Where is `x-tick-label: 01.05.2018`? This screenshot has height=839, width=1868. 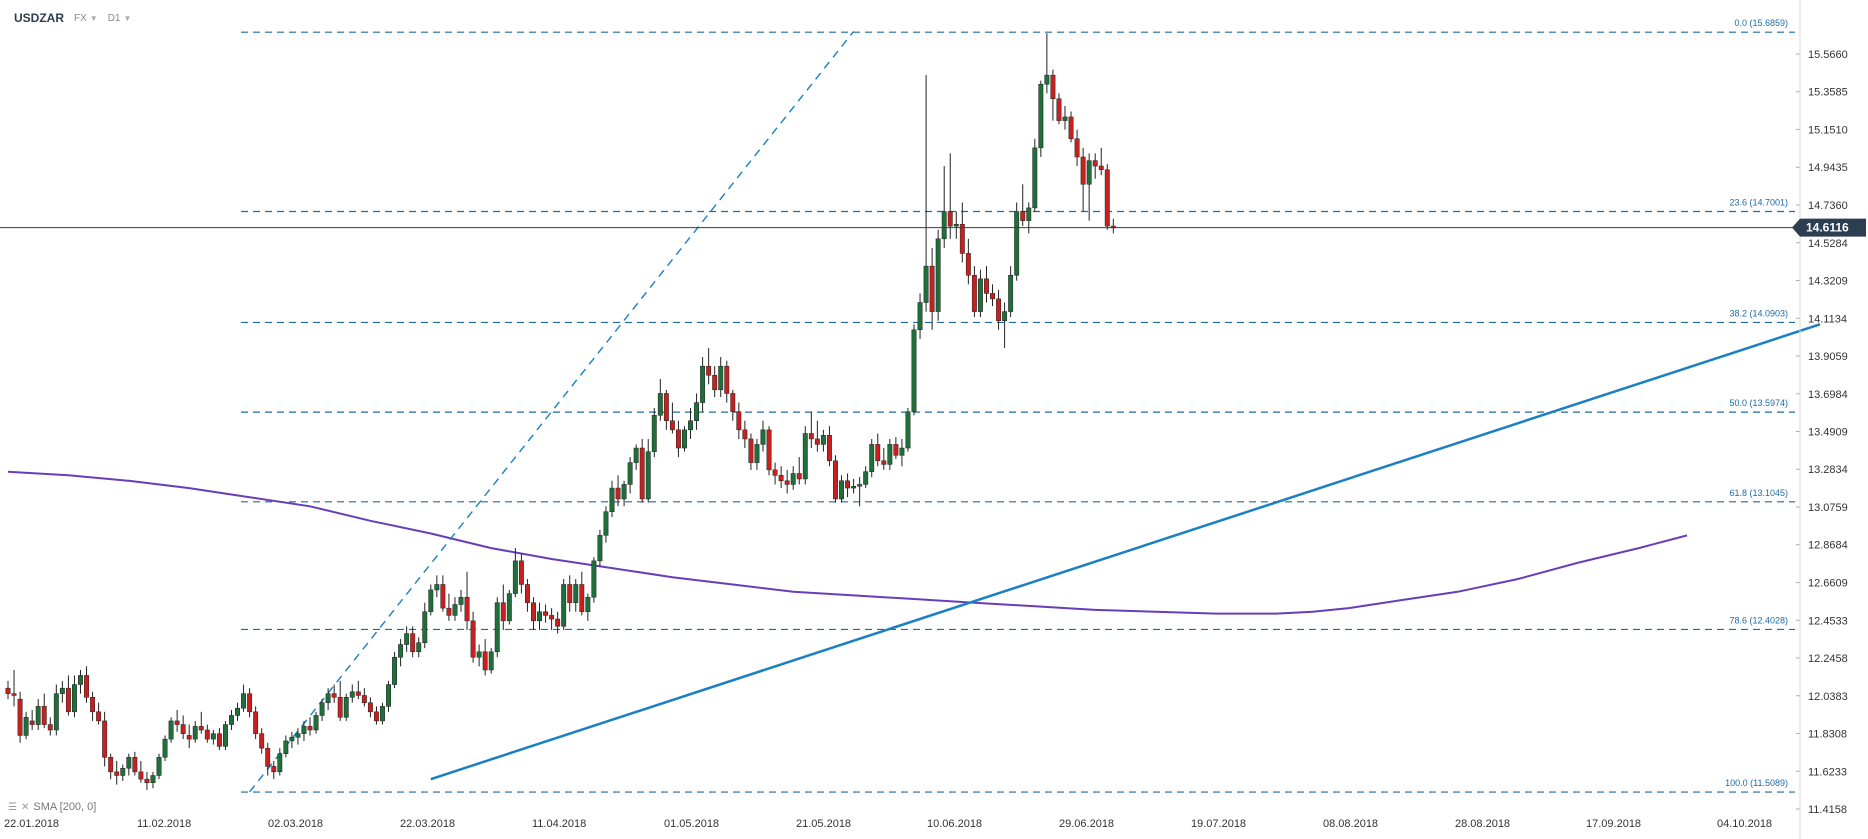 x-tick-label: 01.05.2018 is located at coordinates (691, 824).